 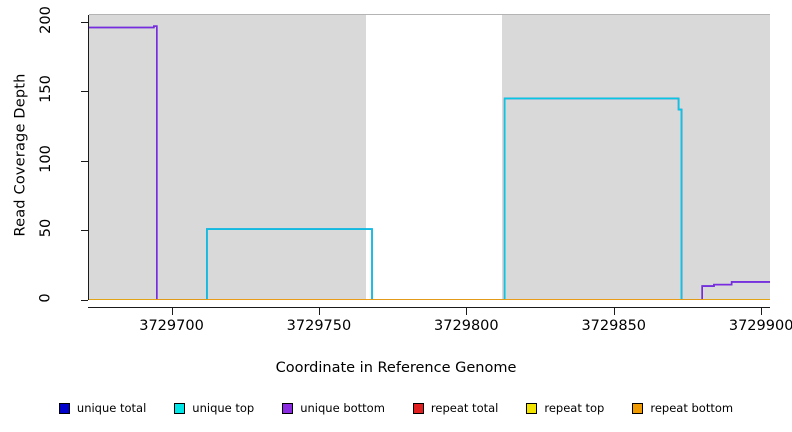 I want to click on x-axis-line, so click(x=429, y=307).